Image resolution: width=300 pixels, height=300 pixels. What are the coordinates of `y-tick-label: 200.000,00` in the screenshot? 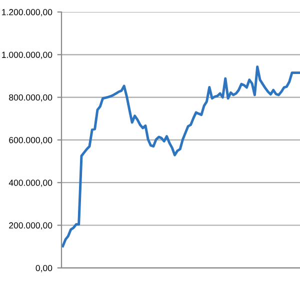 It's located at (30, 226).